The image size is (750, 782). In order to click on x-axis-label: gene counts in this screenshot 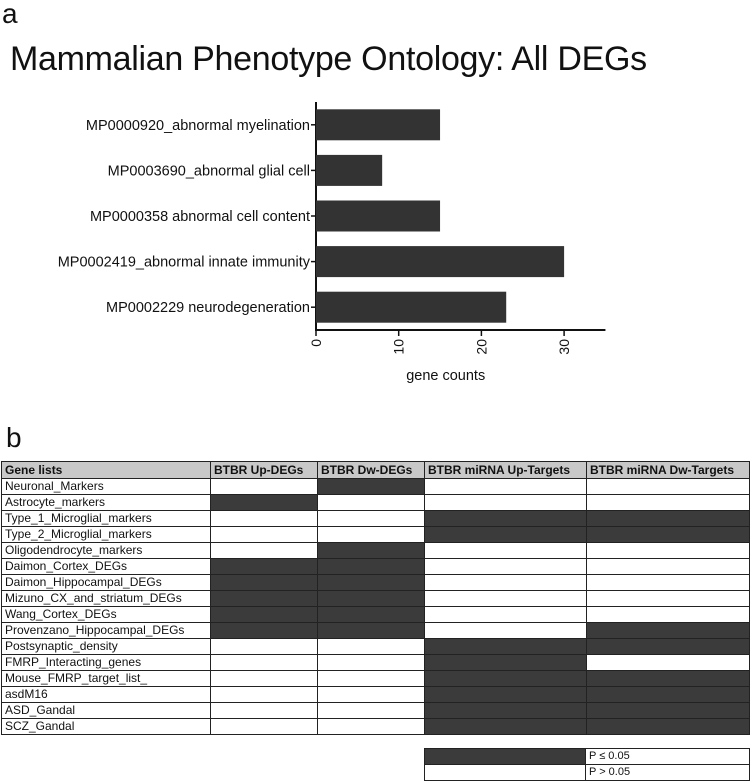, I will do `click(445, 376)`.